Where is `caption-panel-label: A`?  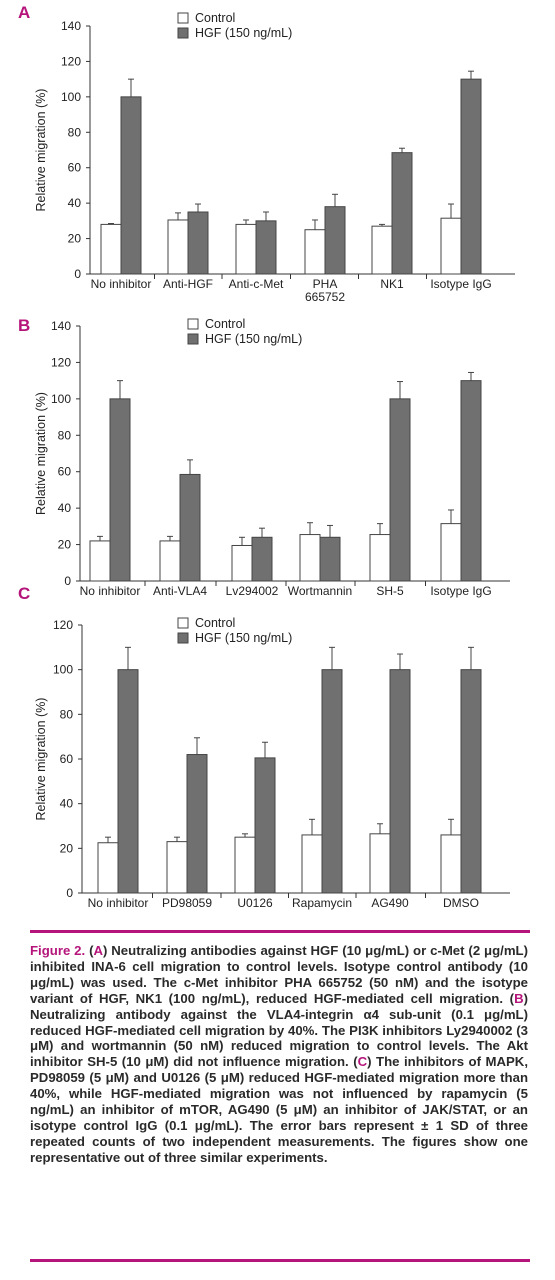 caption-panel-label: A is located at coordinates (98, 950).